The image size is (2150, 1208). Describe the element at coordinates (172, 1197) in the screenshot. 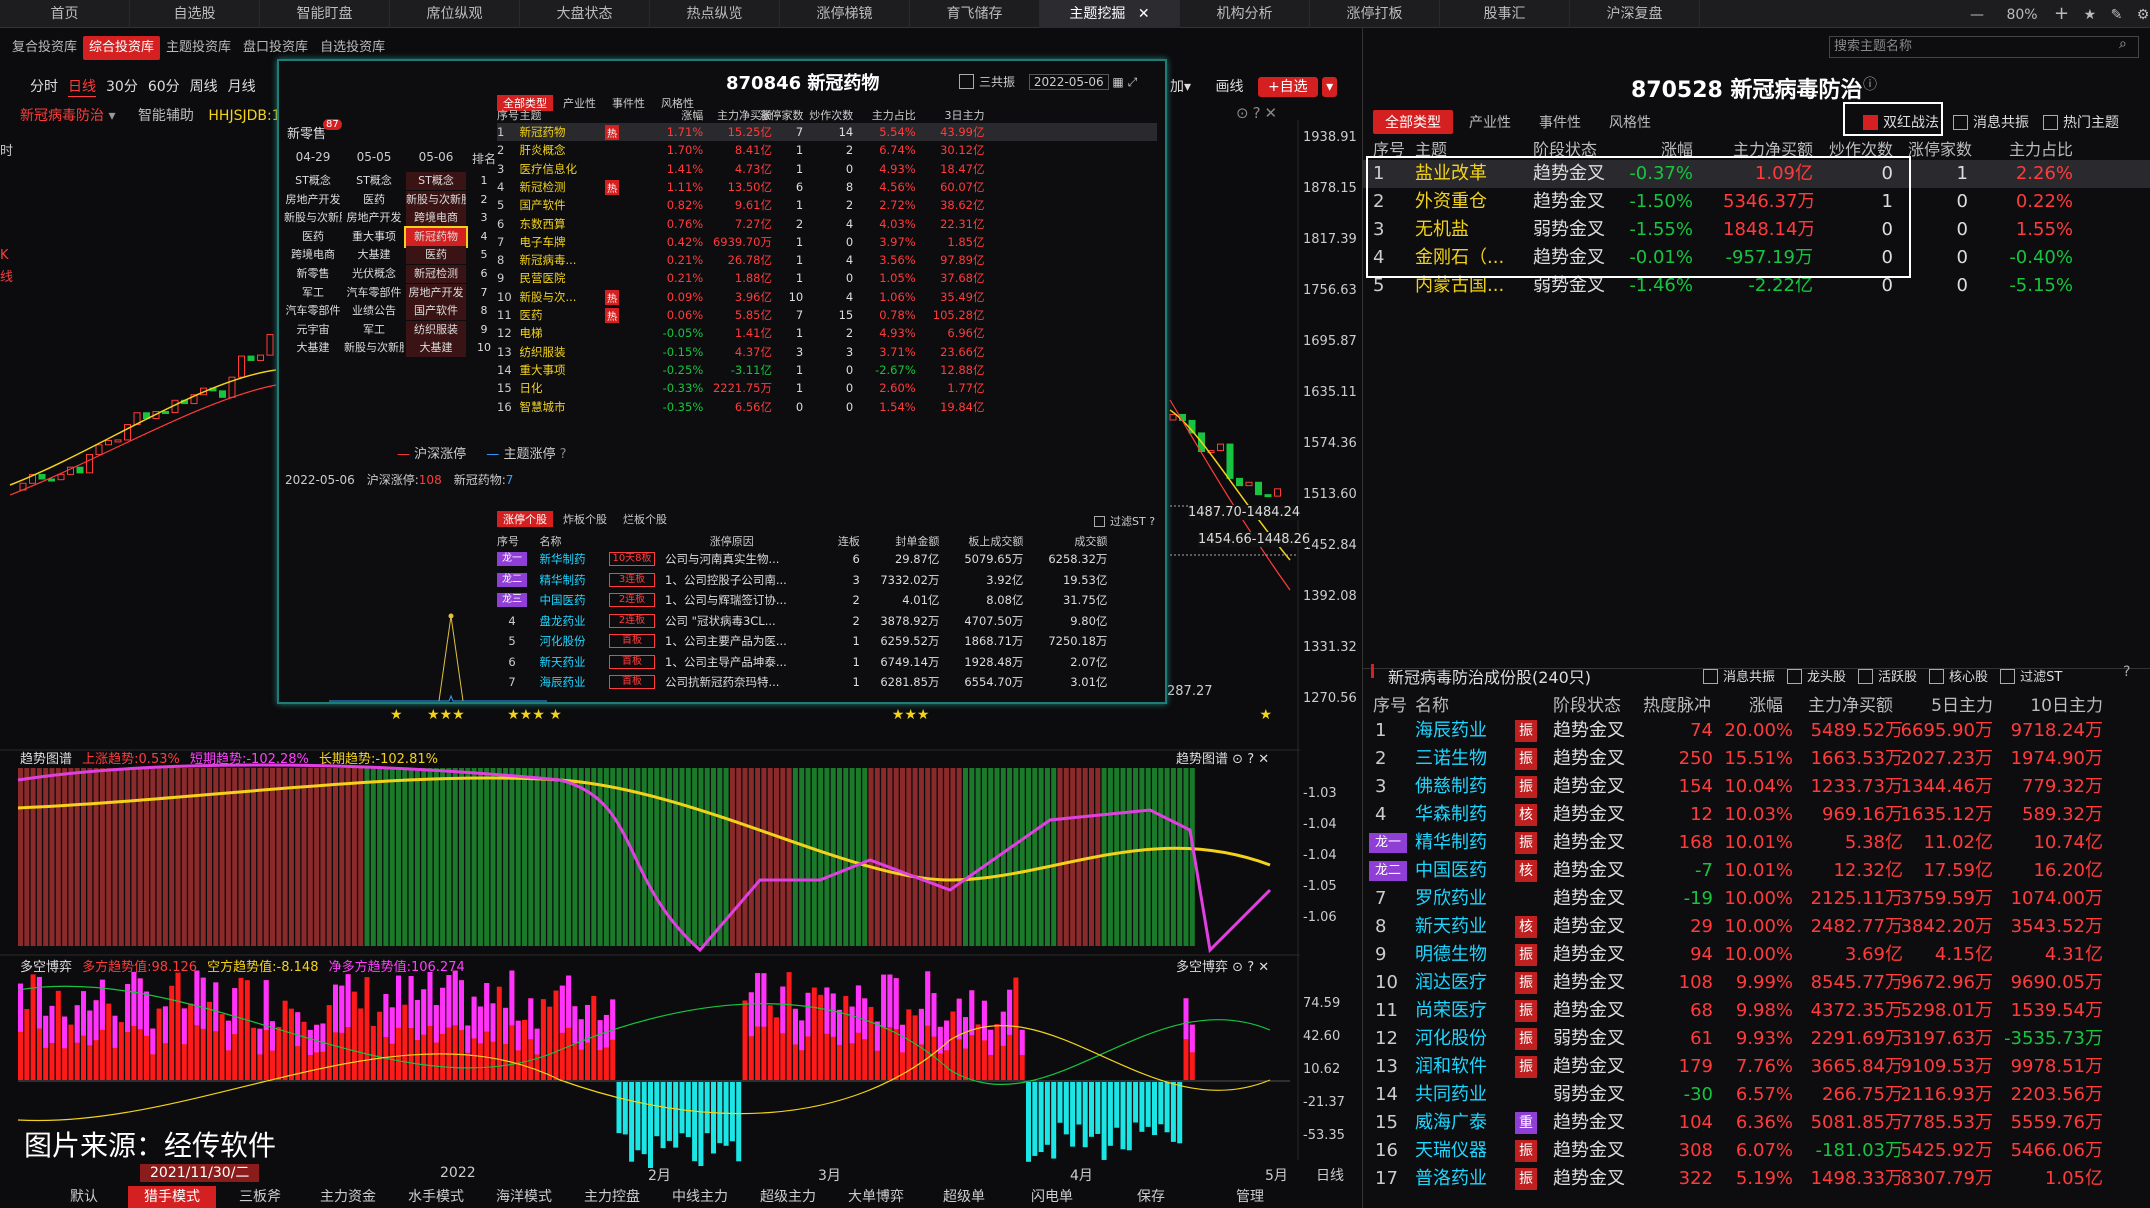

I see `bottom-tab: 猎手模式` at that location.